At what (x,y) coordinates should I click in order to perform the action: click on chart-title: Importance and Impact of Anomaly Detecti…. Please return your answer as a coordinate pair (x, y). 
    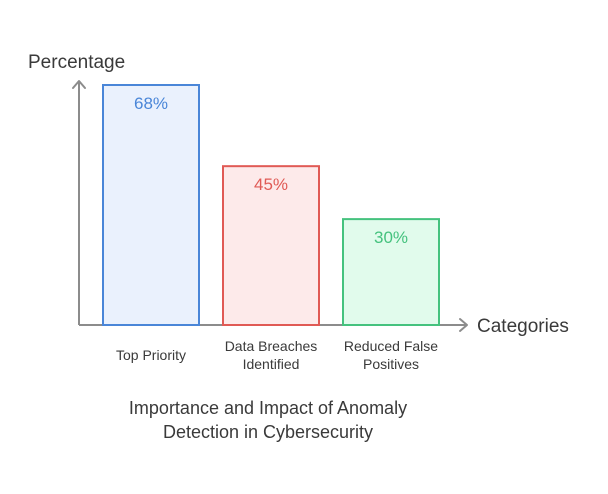
    Looking at the image, I should click on (268, 420).